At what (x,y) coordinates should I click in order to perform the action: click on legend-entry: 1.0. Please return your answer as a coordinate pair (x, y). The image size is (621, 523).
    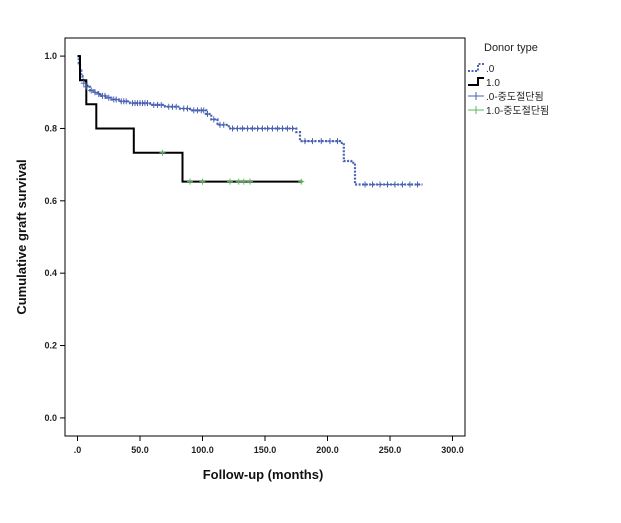
    Looking at the image, I should click on (484, 83).